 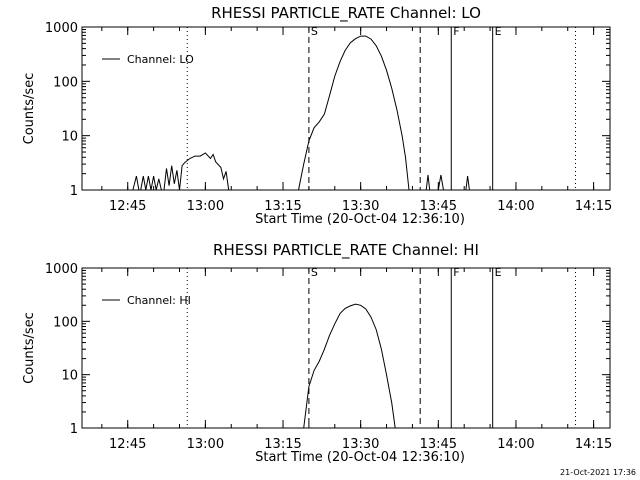 I want to click on legend-label: Channel: HI, so click(x=159, y=300).